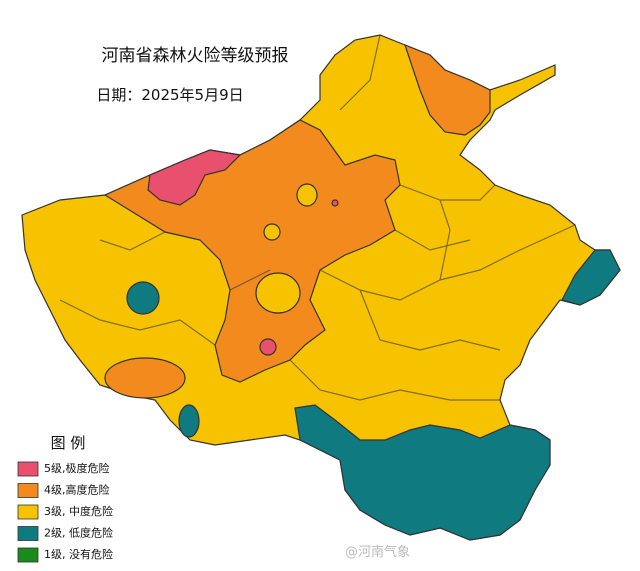  What do you see at coordinates (169, 95) in the screenshot?
I see `map-date: 日期：2025年5月9日` at bounding box center [169, 95].